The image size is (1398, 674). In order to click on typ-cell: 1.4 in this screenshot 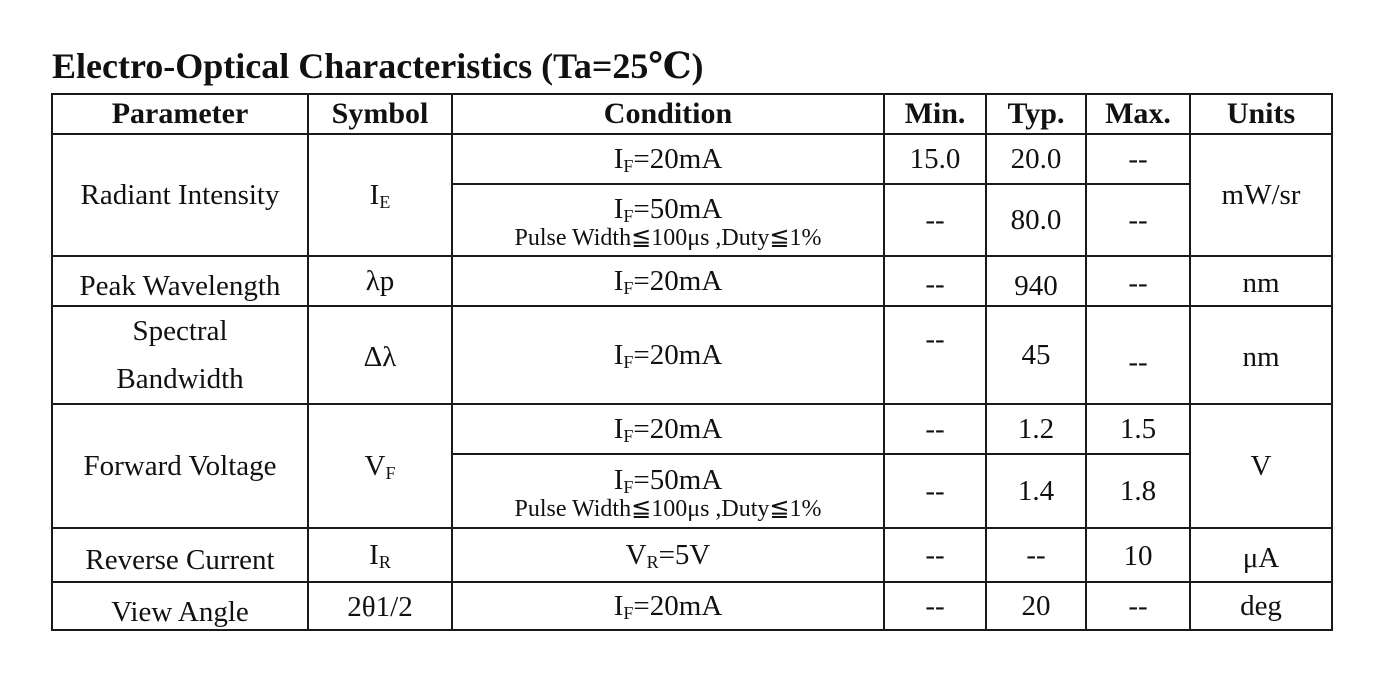, I will do `click(1036, 491)`.